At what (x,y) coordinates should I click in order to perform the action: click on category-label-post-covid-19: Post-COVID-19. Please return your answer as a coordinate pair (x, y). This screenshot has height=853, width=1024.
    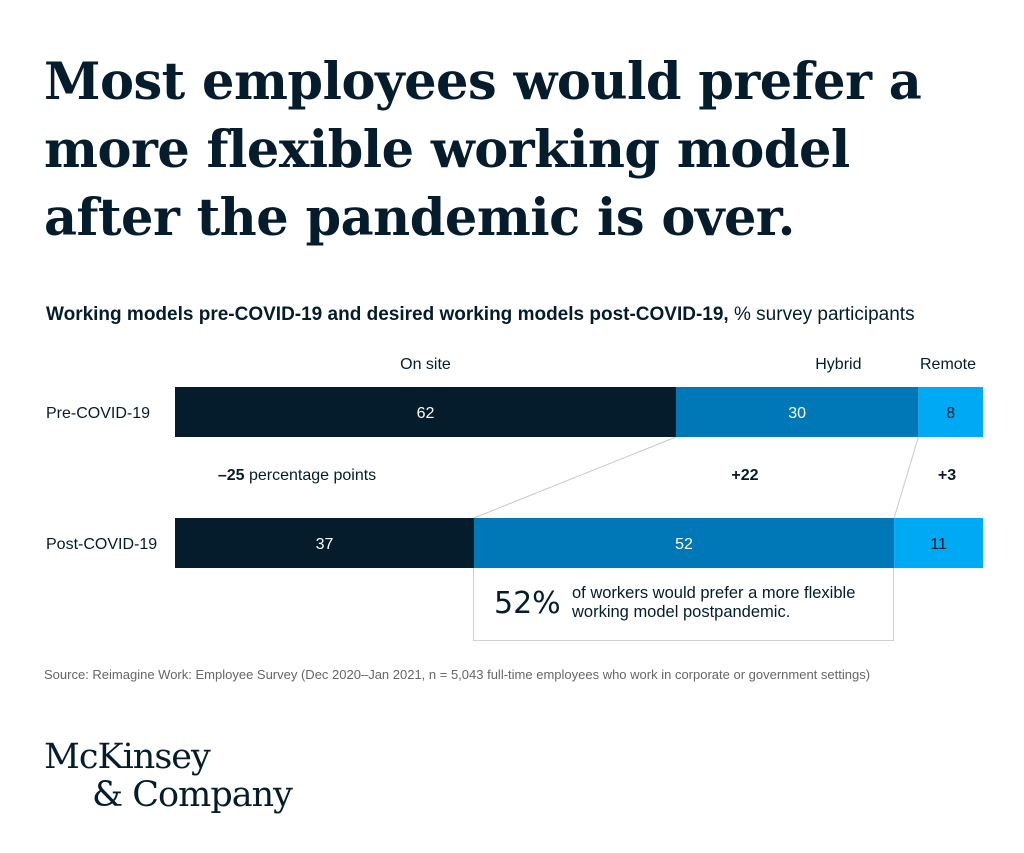
    Looking at the image, I should click on (101, 544).